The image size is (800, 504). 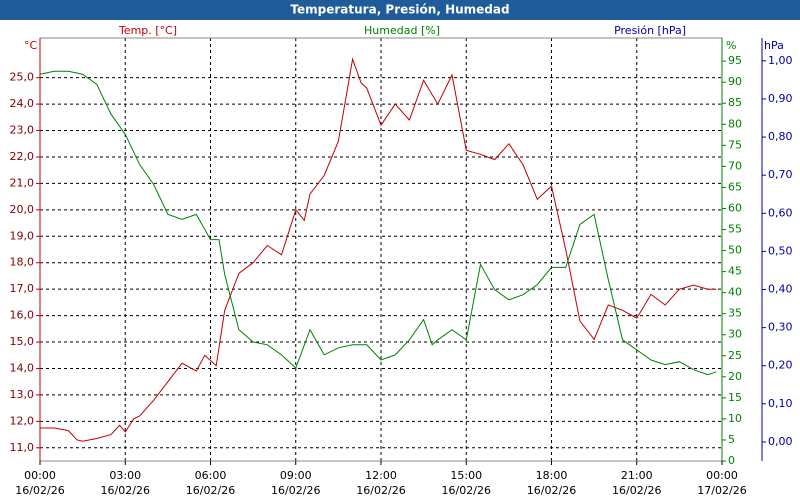 What do you see at coordinates (22, 209) in the screenshot?
I see `y-tick-label: 20,0` at bounding box center [22, 209].